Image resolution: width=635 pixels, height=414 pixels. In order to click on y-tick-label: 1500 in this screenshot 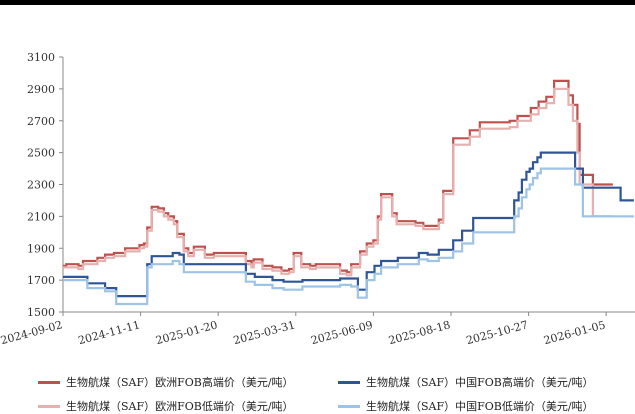, I will do `click(41, 312)`.